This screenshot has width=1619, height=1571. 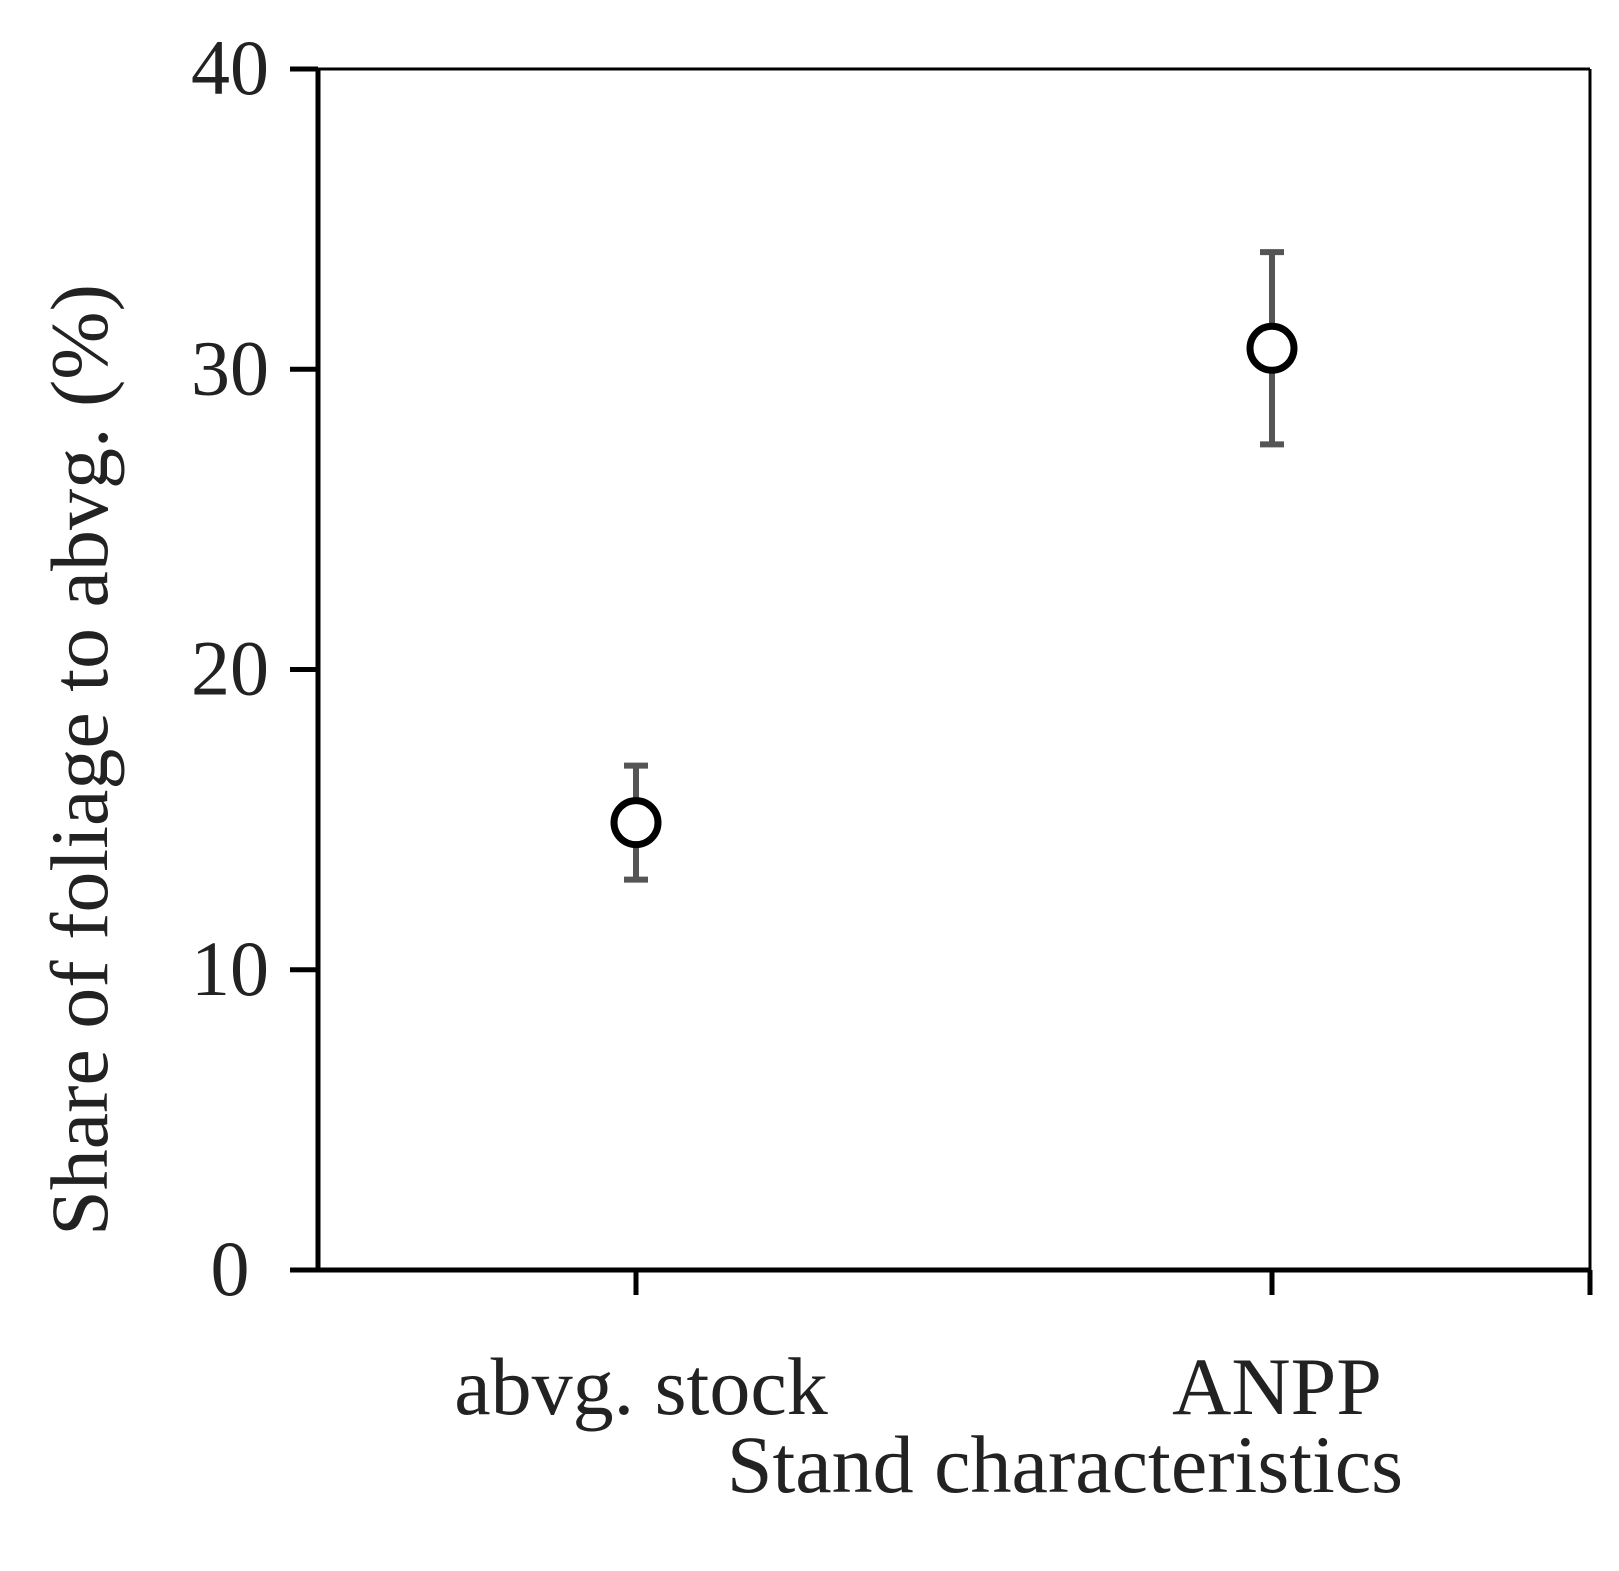 I want to click on x-axis-label: Stand characteristics, so click(x=1065, y=1464).